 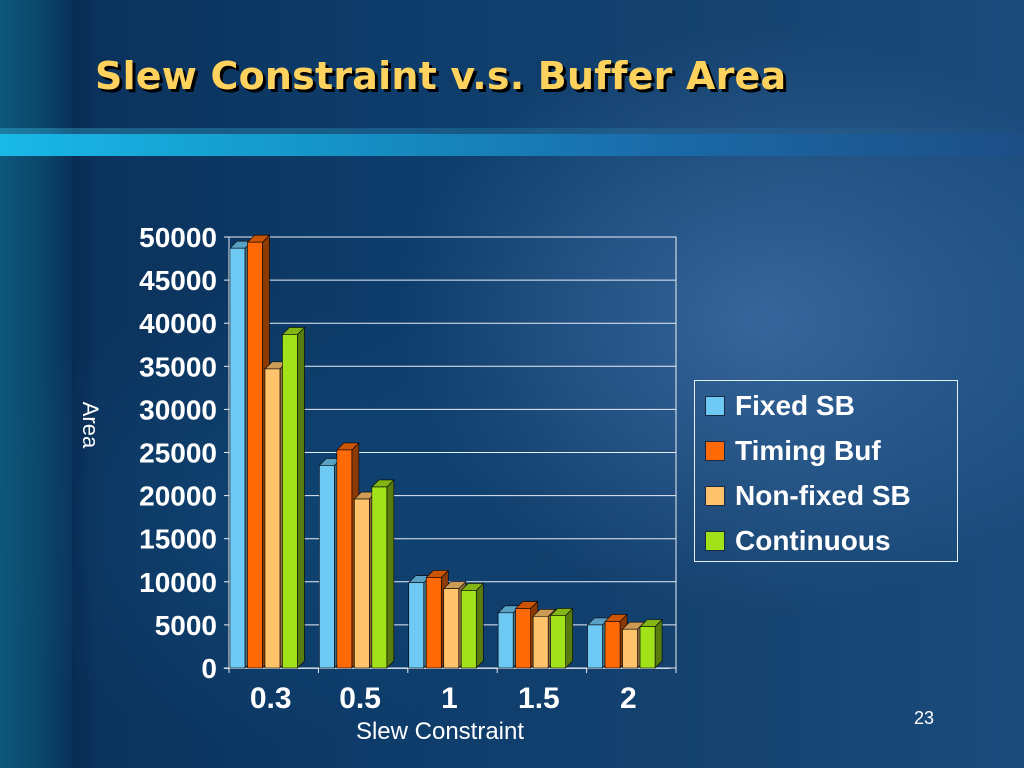 I want to click on bar-fixed-sb-0.5, so click(x=327, y=567).